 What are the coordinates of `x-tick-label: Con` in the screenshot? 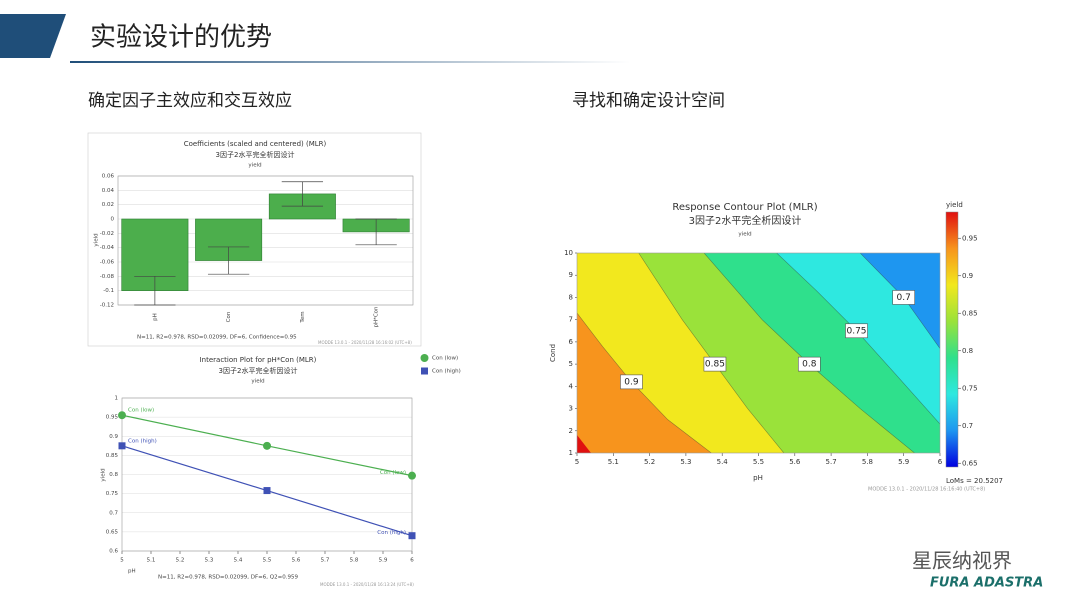 It's located at (229, 316).